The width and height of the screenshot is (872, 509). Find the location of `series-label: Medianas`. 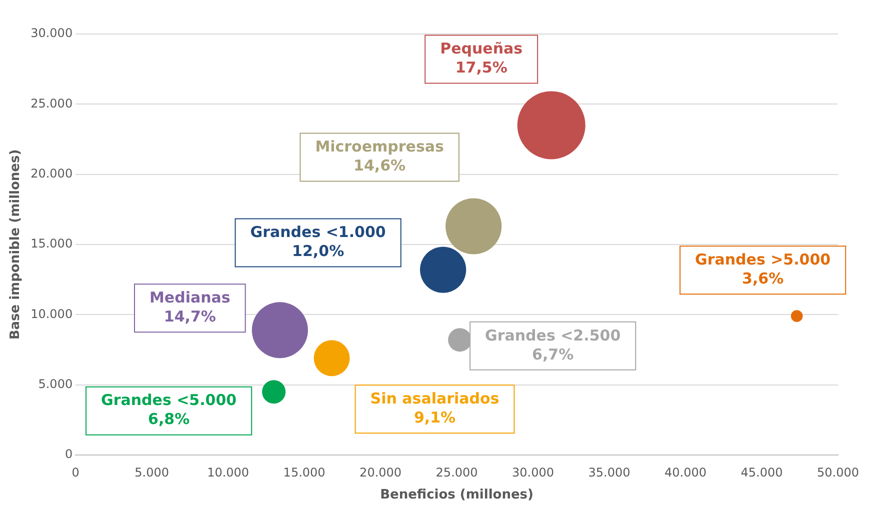

series-label: Medianas is located at coordinates (189, 297).